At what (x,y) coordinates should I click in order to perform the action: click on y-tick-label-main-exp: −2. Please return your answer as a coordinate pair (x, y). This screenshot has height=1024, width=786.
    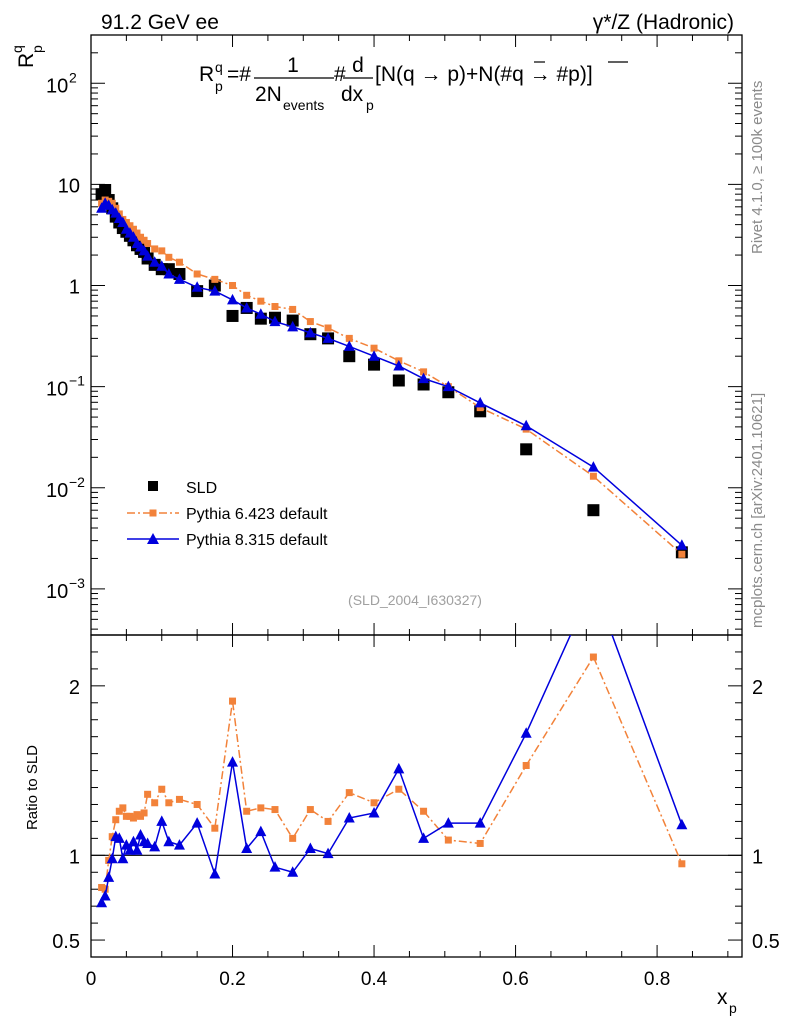
    Looking at the image, I should click on (77, 482).